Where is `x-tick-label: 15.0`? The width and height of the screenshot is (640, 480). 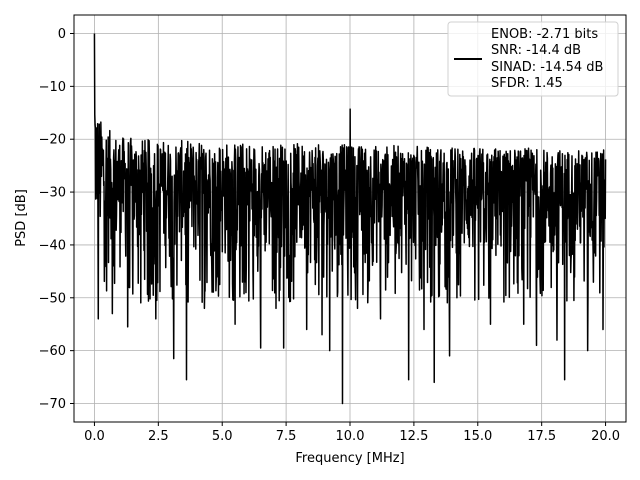
x-tick-label: 15.0 is located at coordinates (477, 436).